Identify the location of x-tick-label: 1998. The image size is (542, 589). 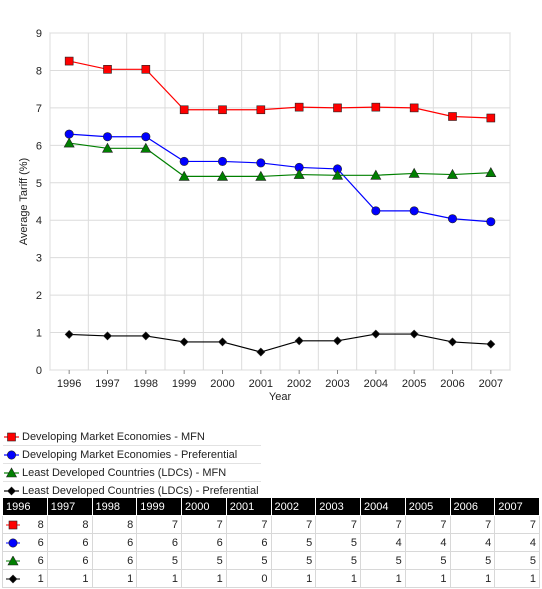
(146, 384).